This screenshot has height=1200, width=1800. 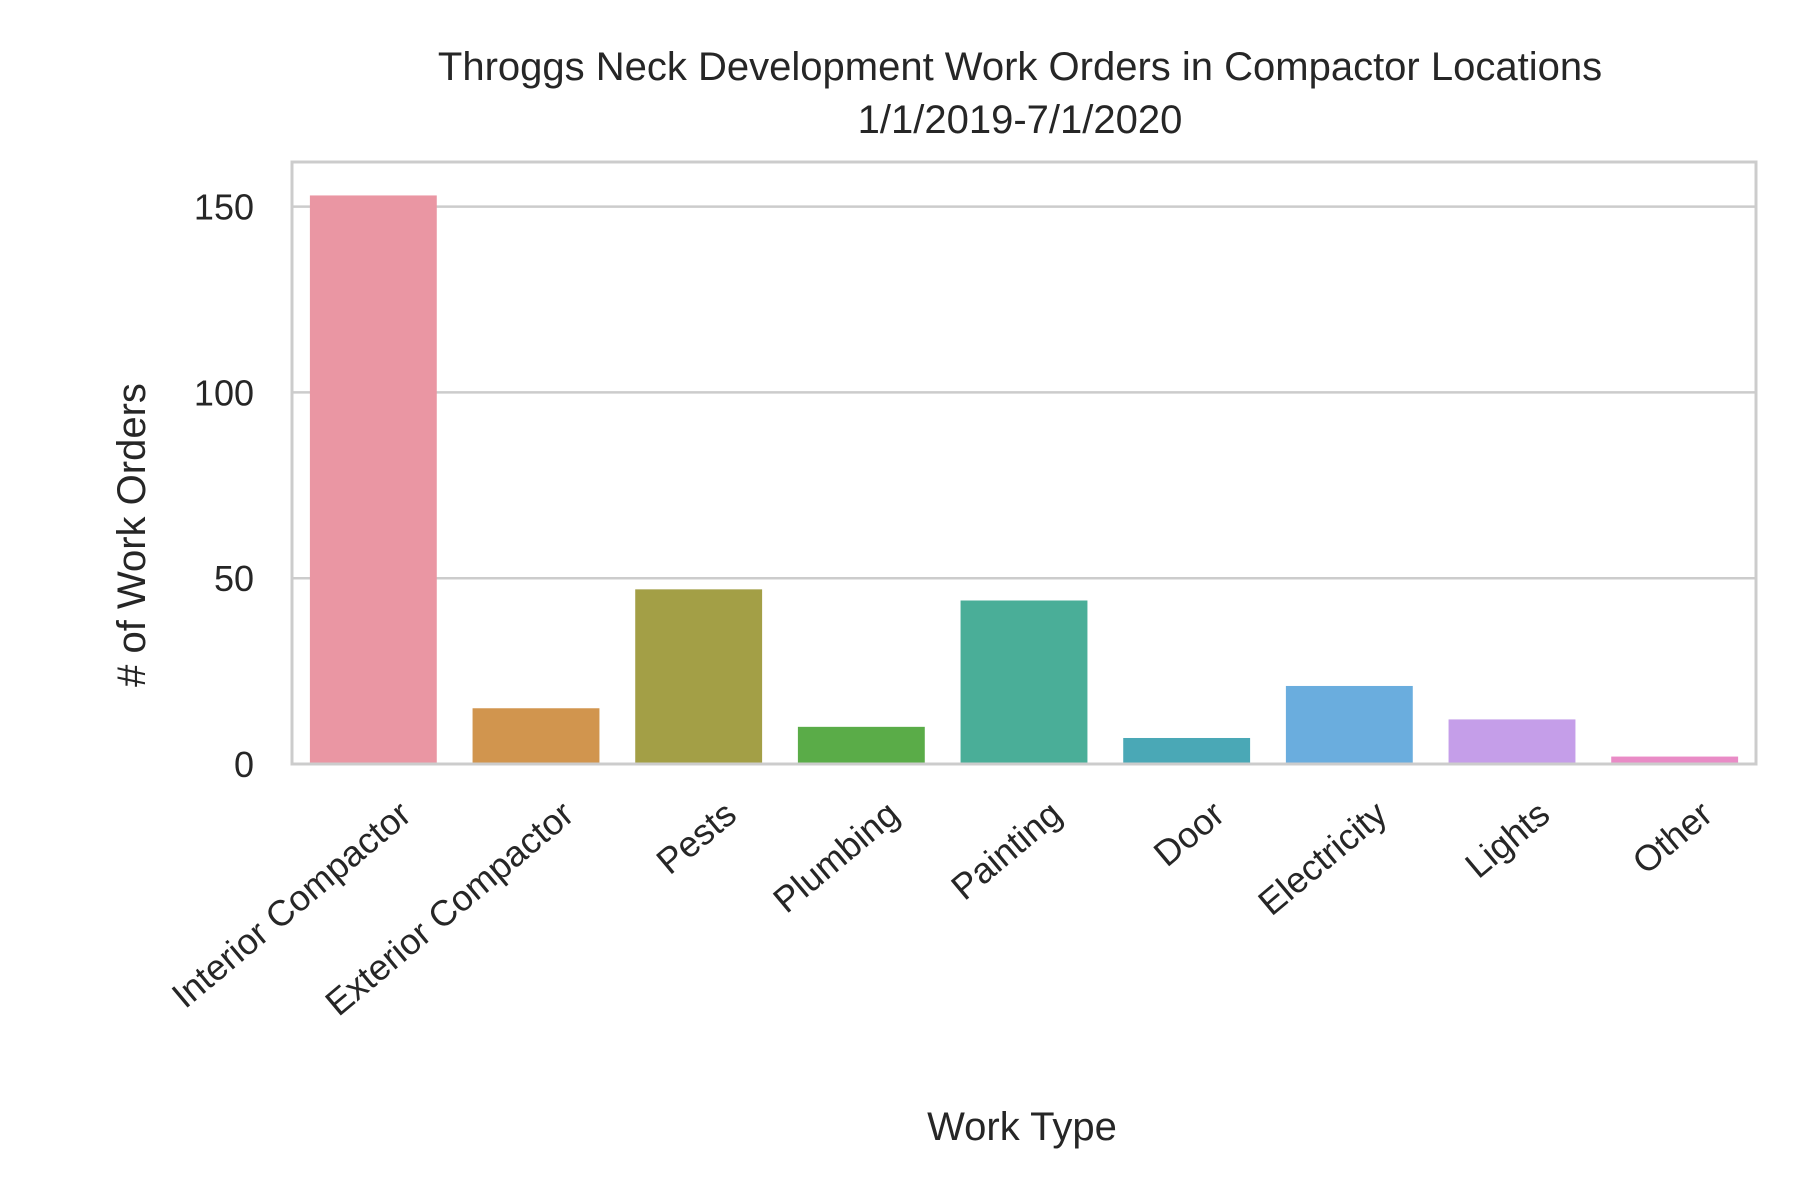 What do you see at coordinates (1507, 839) in the screenshot?
I see `x-tick-label: Lights` at bounding box center [1507, 839].